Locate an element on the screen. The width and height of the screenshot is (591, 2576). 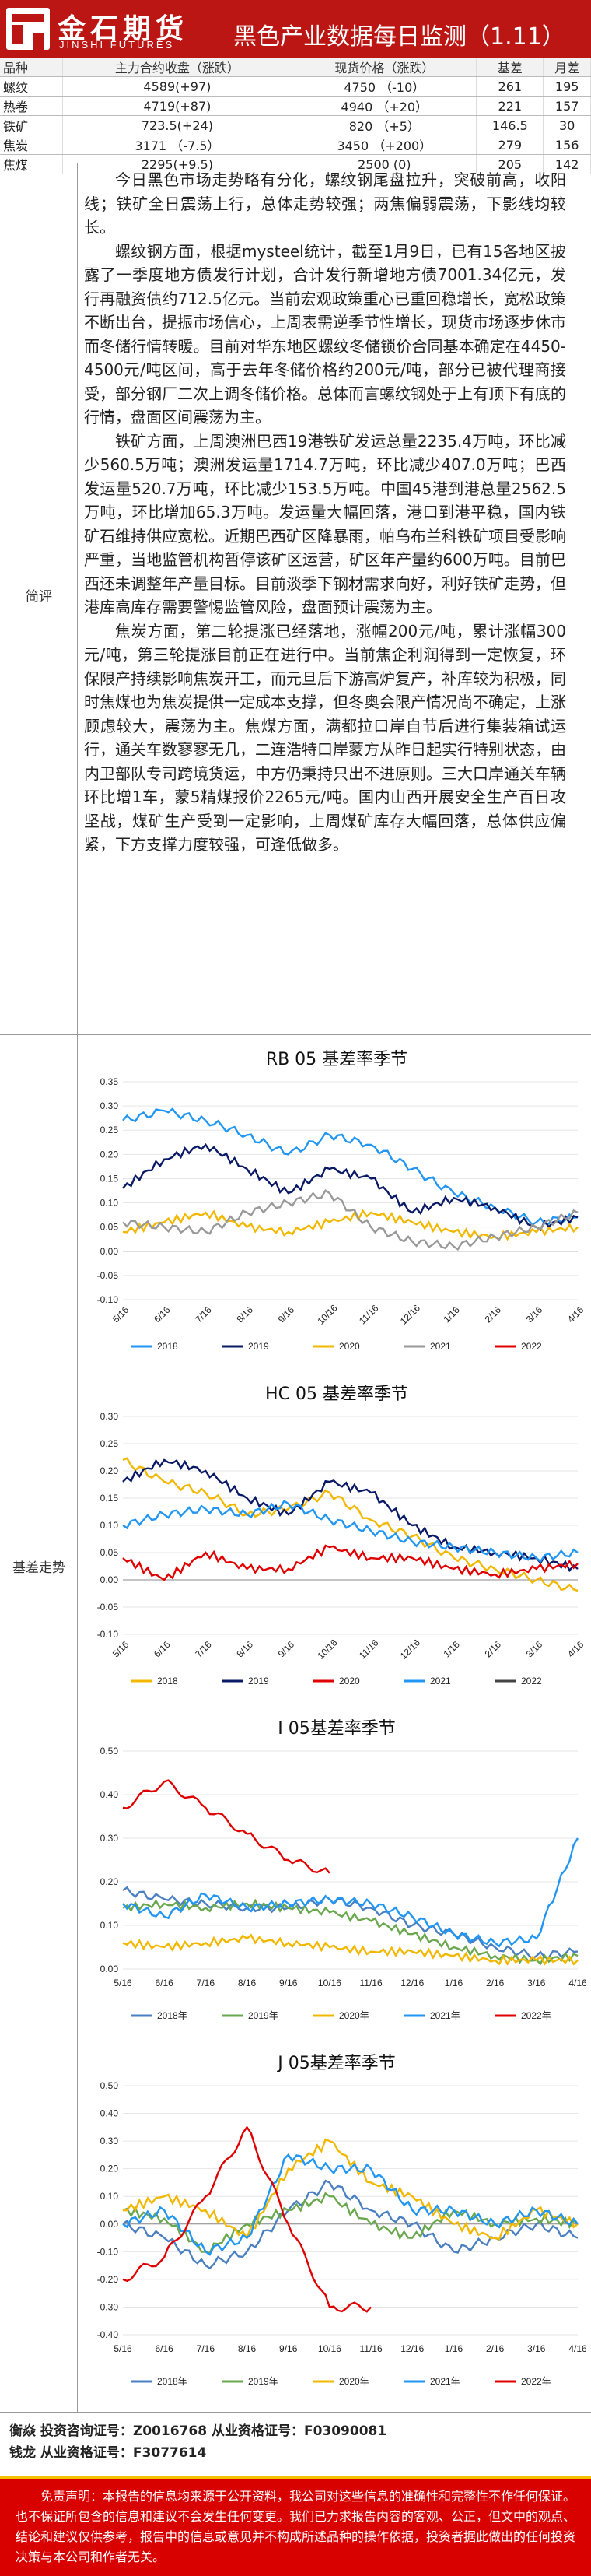
logo-icon is located at coordinates (28, 29).